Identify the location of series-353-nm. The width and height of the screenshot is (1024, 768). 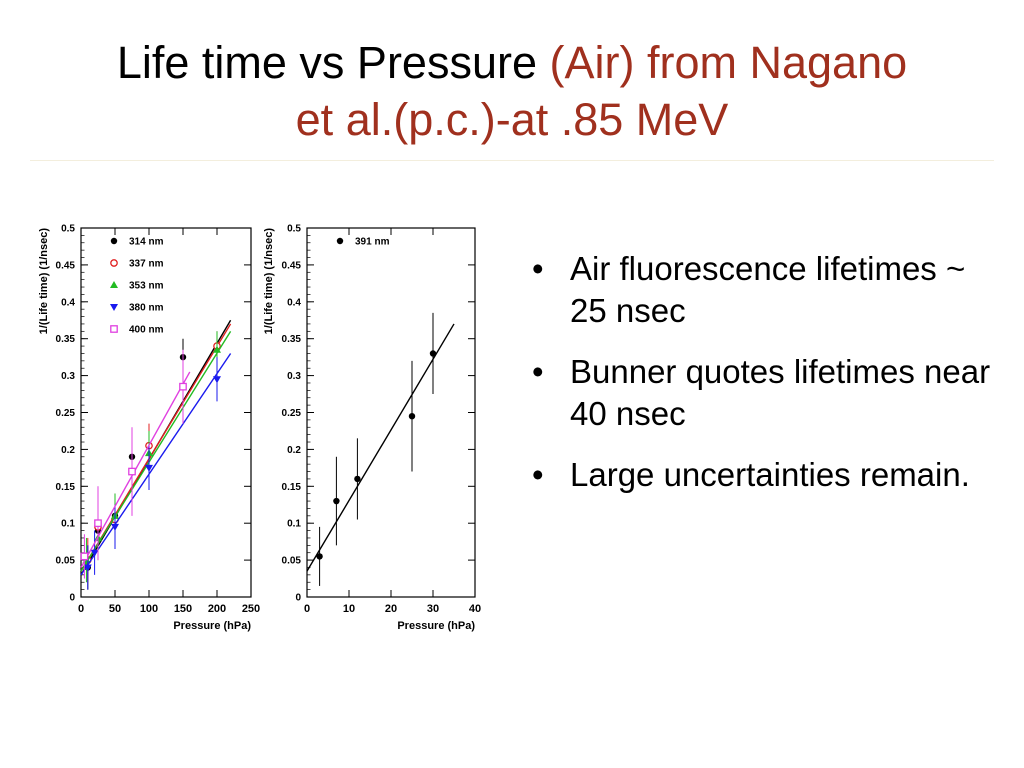
(156, 456).